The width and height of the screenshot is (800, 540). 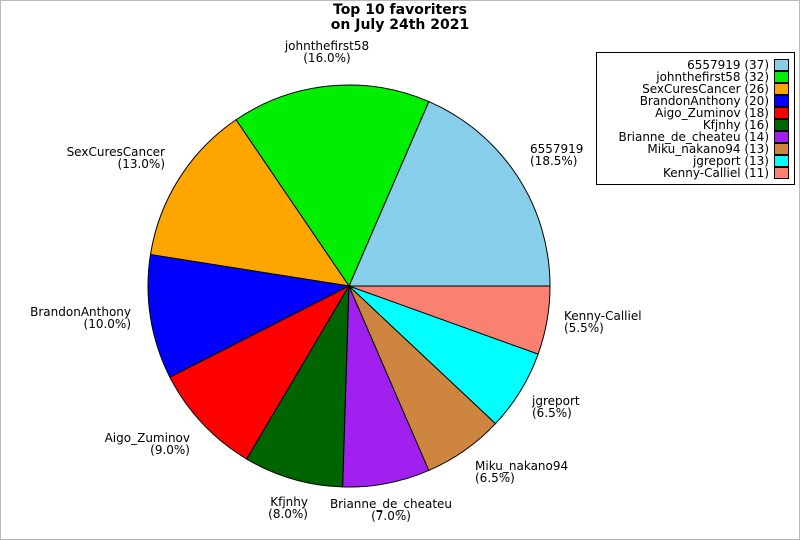 I want to click on legend-swatch-aigo-zuminov, so click(x=781, y=113).